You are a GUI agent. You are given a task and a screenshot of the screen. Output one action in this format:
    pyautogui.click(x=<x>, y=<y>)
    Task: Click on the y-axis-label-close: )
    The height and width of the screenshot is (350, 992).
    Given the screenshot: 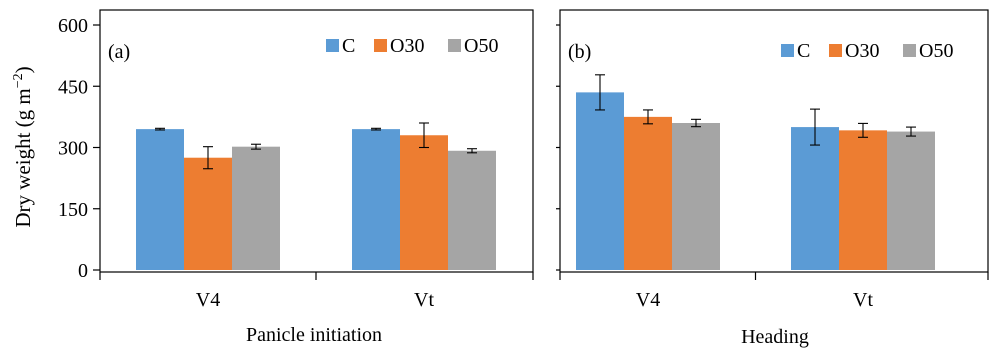 What is the action you would take?
    pyautogui.click(x=23, y=69)
    